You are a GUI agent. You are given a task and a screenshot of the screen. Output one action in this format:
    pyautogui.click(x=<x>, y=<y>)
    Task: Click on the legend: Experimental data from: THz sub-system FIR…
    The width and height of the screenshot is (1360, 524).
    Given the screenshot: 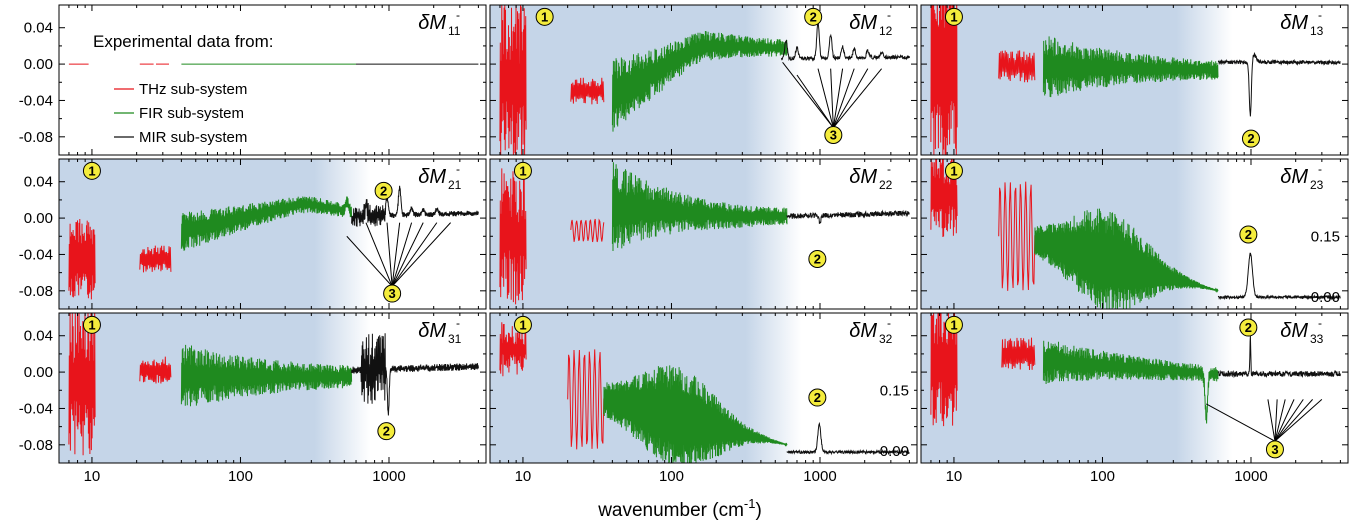 What is the action you would take?
    pyautogui.click(x=183, y=89)
    